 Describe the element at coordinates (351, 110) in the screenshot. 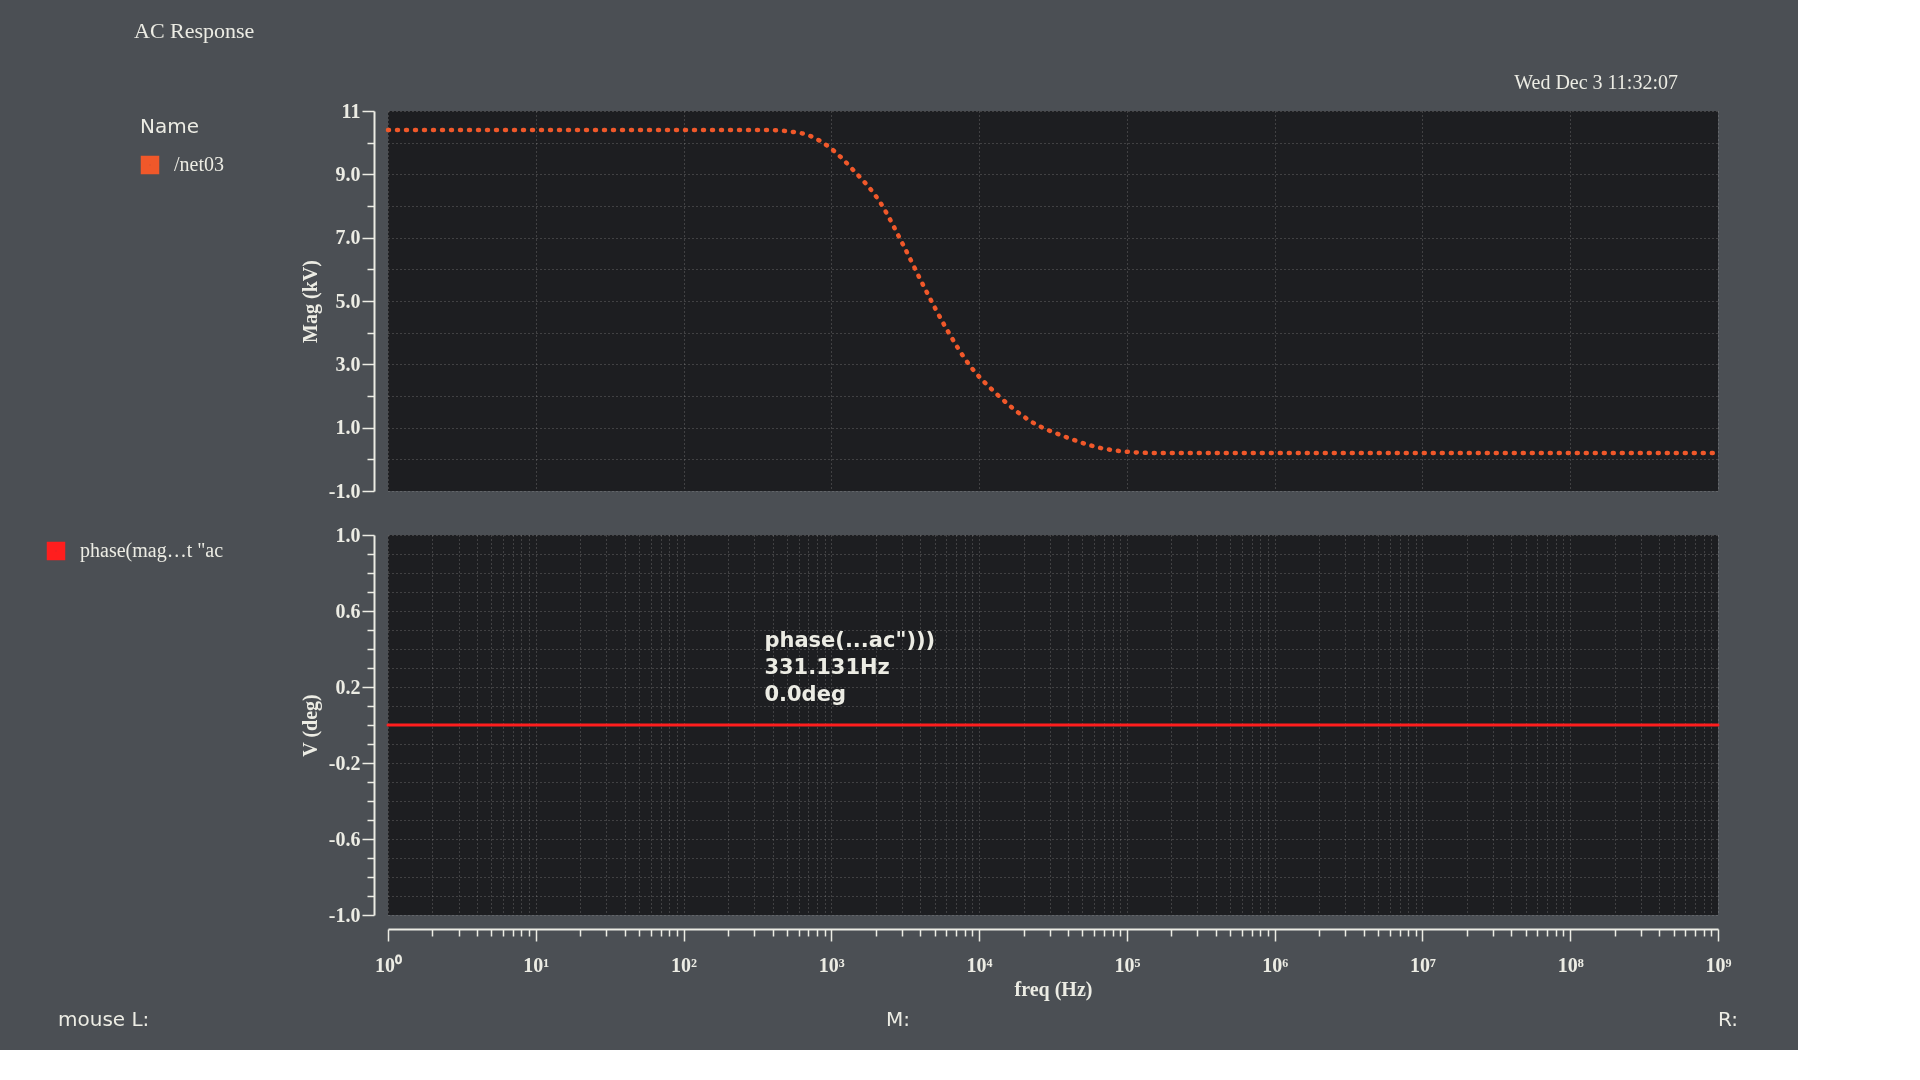

I see `y-tick-label: 11` at that location.